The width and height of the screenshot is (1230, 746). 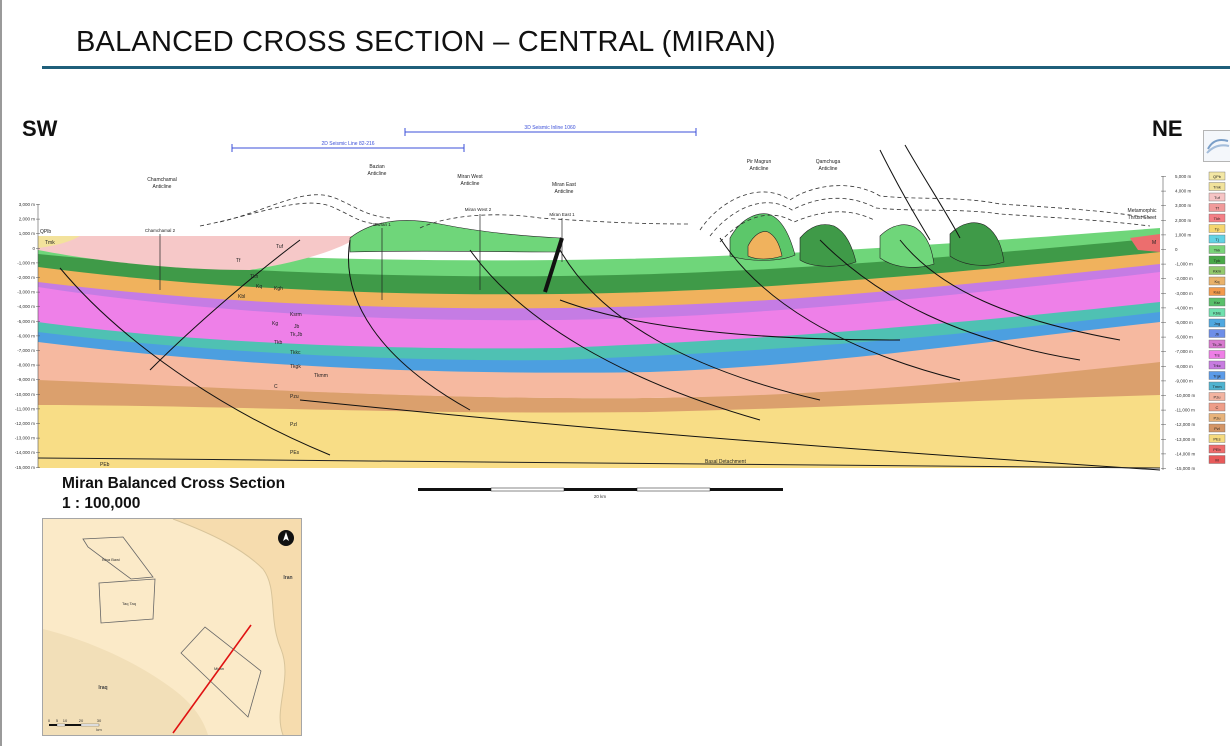 I want to click on title-underline, so click(x=636, y=67).